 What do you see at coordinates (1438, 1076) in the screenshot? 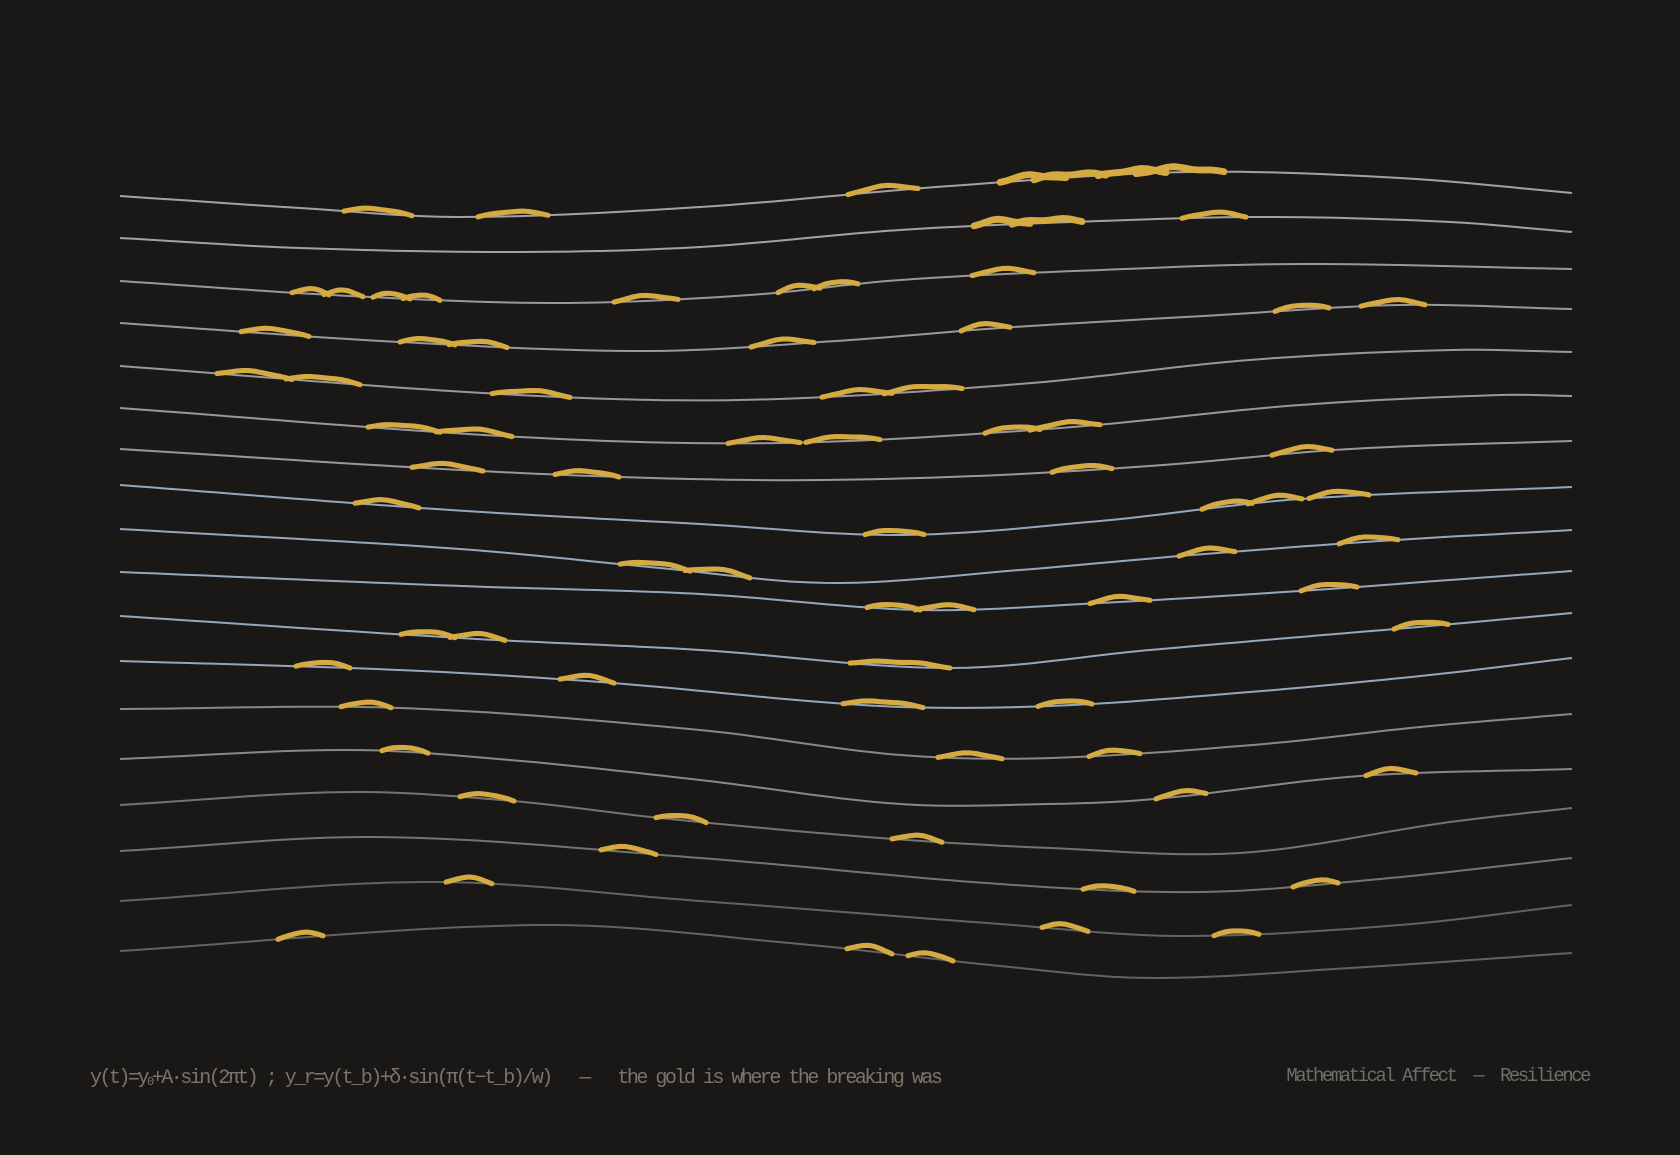
I see `svg-text:Mathematical Affect — Resili: Mathematical Affect — Resilience` at bounding box center [1438, 1076].